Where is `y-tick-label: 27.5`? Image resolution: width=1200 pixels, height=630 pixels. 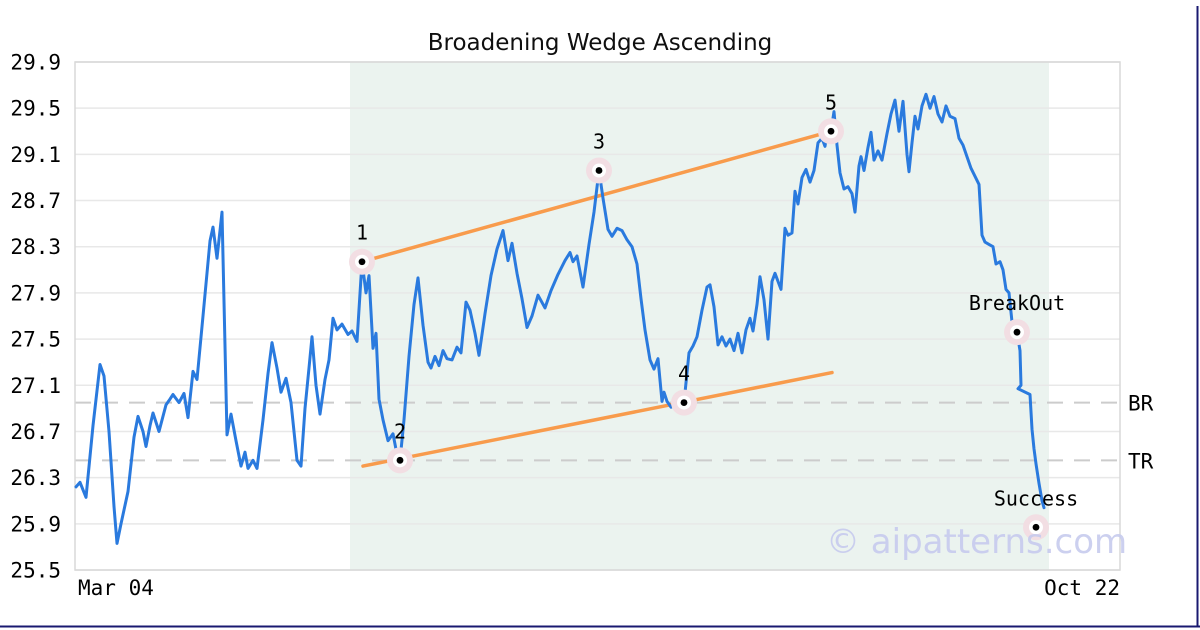
y-tick-label: 27.5 is located at coordinates (35, 340).